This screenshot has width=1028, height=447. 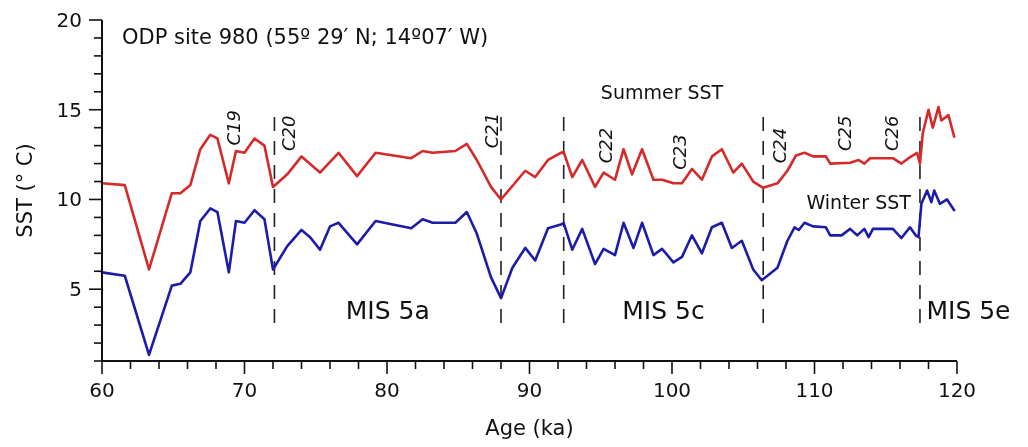 I want to click on x-axis-title: Age (ka), so click(x=529, y=428).